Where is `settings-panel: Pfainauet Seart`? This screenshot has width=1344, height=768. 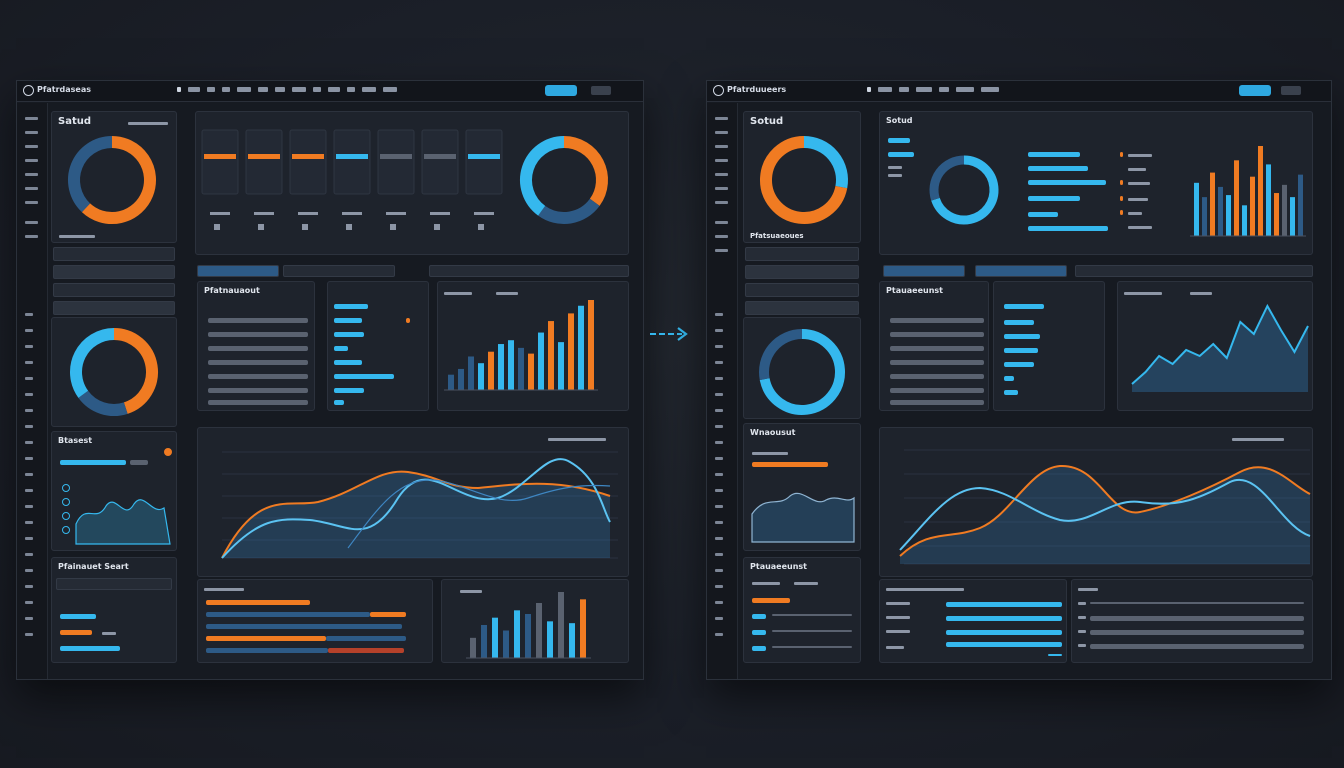 settings-panel: Pfainauet Seart is located at coordinates (114, 610).